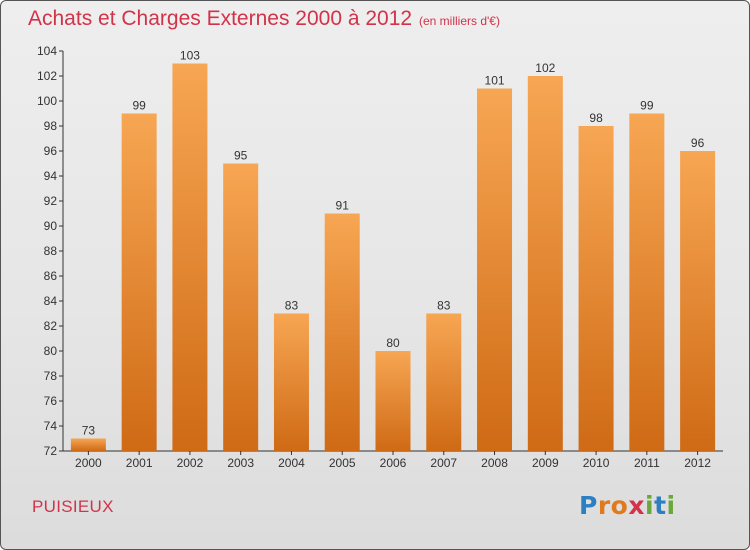 The width and height of the screenshot is (750, 550). Describe the element at coordinates (698, 143) in the screenshot. I see `value-label: 96` at that location.